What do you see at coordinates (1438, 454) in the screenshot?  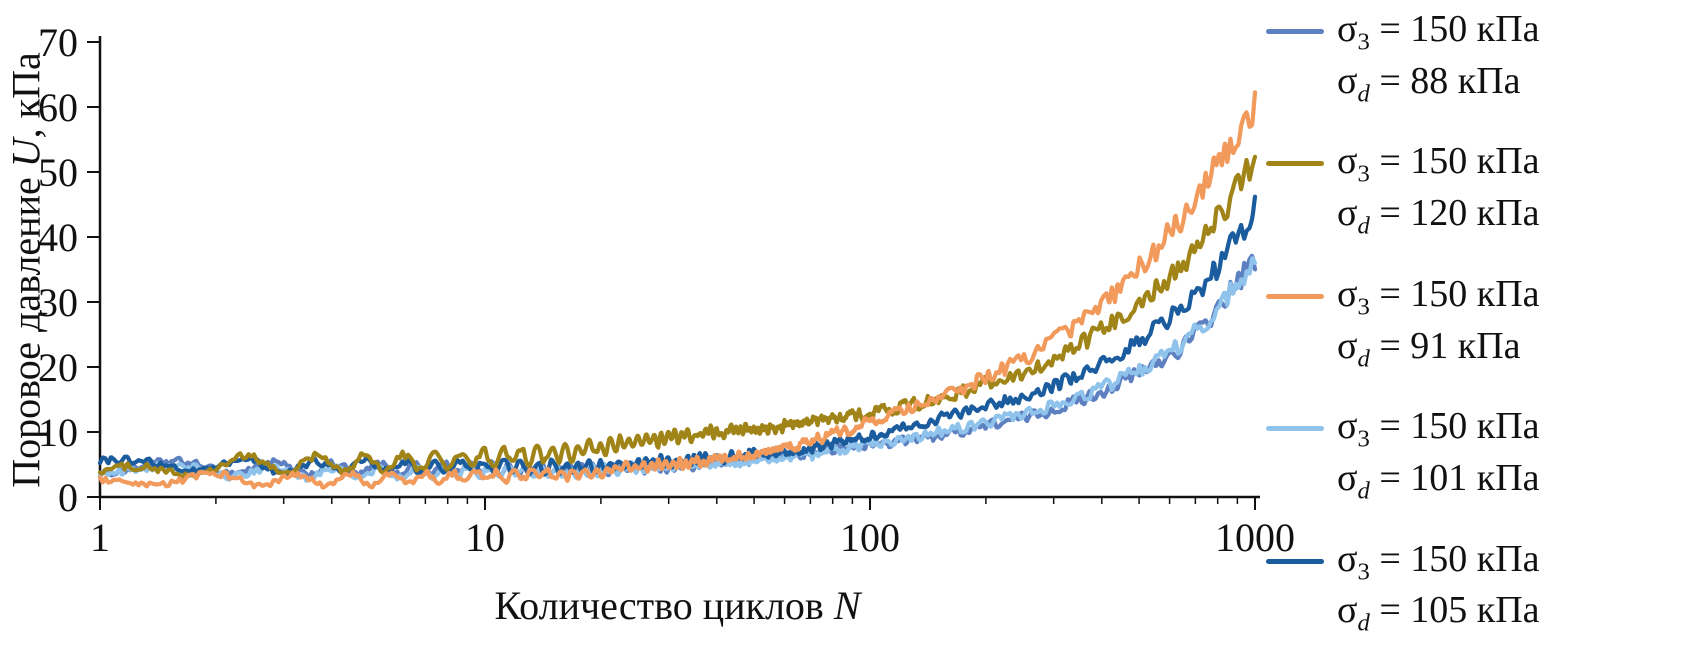 I see `legend-label: σ3 = 150 кПа σd = 101 кПа` at bounding box center [1438, 454].